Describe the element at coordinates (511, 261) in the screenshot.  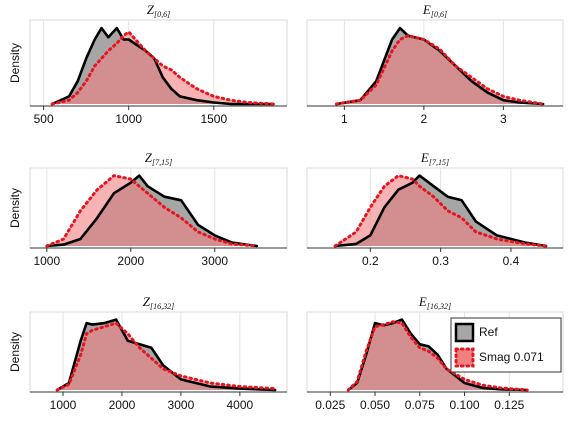
I see `x-tick-label: 0.4` at that location.